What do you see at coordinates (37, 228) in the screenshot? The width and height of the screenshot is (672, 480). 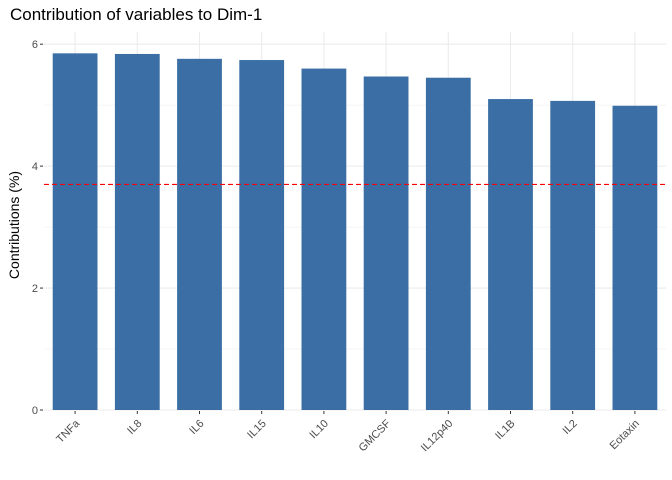 I see `y-axis-ticks: 0 2 4 6` at bounding box center [37, 228].